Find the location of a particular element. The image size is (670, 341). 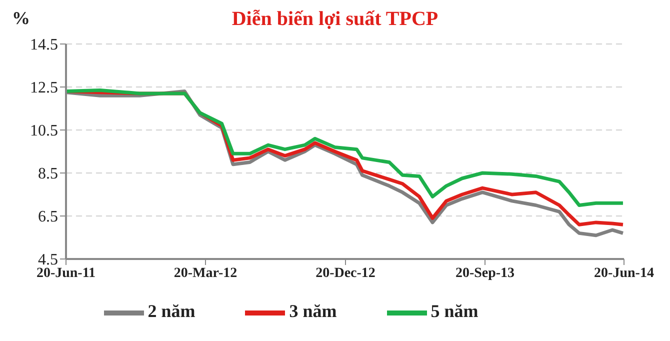

chart-title: Diễn biến lợi suất TPCP is located at coordinates (335, 19).